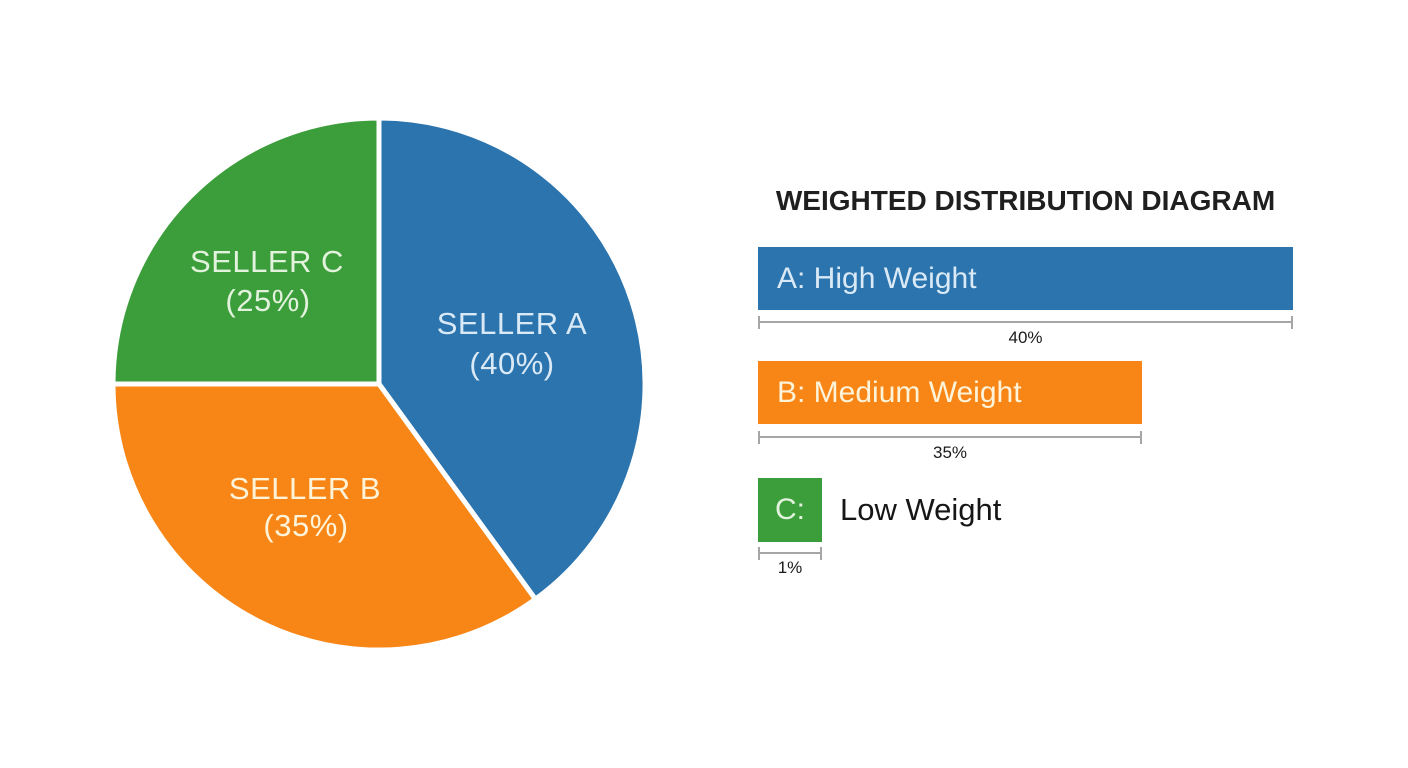  I want to click on bar-c-percent: 1%, so click(790, 567).